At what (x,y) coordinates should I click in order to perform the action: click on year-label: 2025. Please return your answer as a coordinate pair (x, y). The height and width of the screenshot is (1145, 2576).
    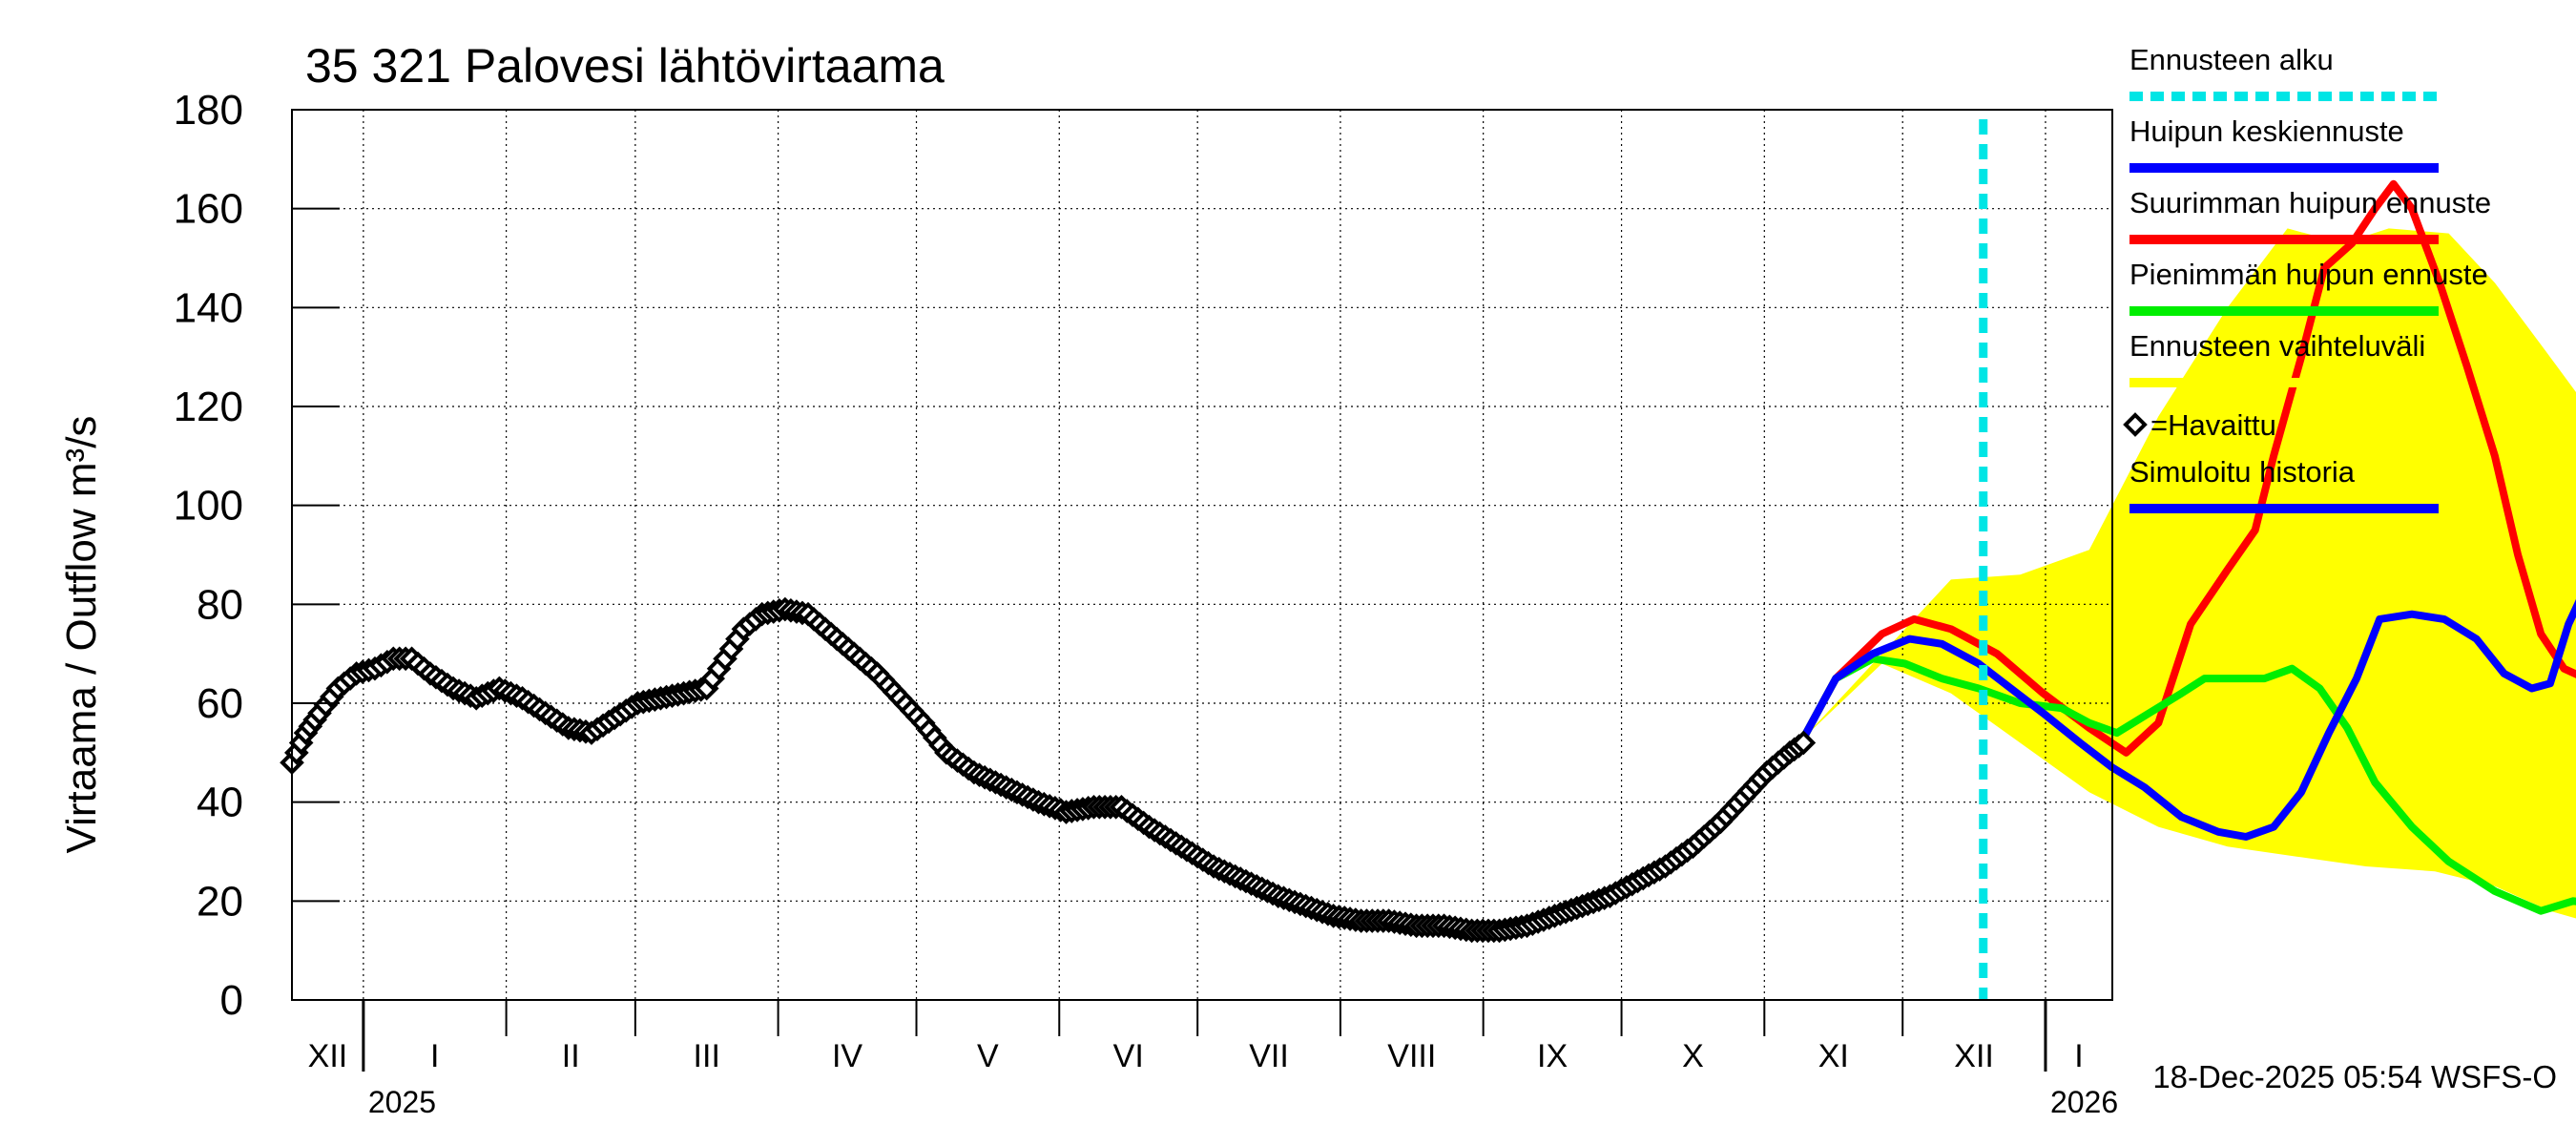
    Looking at the image, I should click on (402, 1102).